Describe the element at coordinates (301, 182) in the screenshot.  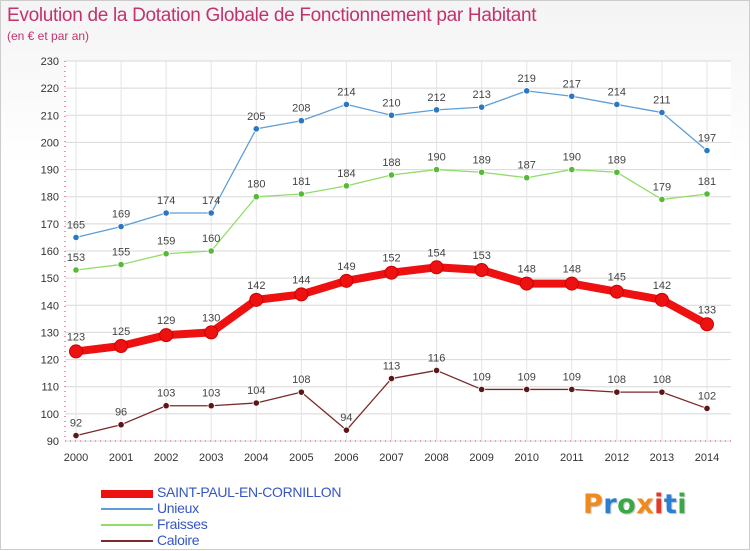
I see `data-label: 181` at that location.